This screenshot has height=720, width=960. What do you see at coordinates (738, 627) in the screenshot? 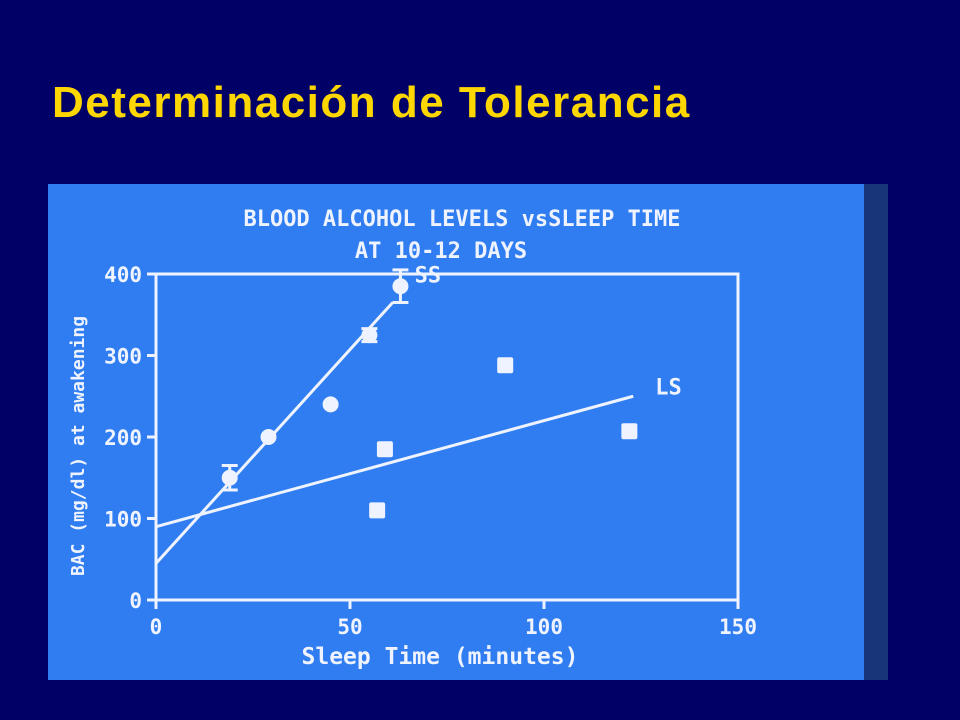
I see `x-tick-label: 150` at bounding box center [738, 627].